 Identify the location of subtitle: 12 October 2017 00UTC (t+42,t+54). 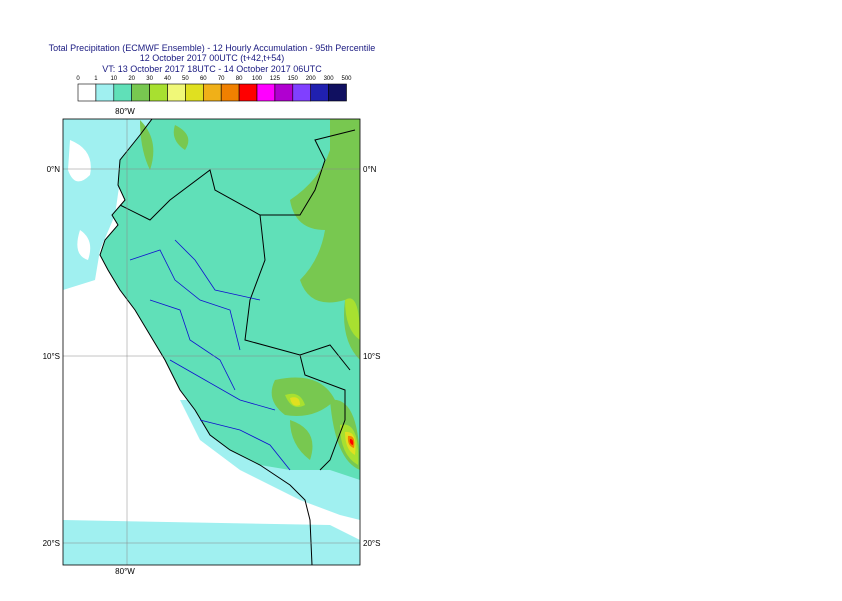
(212, 58).